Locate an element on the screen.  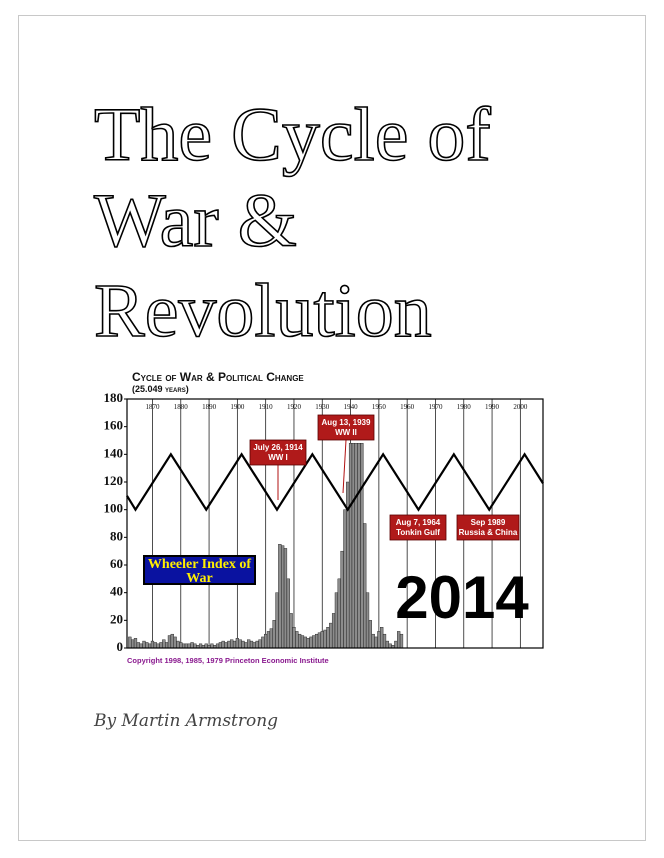
y-tick-label: 0 is located at coordinates (120, 646).